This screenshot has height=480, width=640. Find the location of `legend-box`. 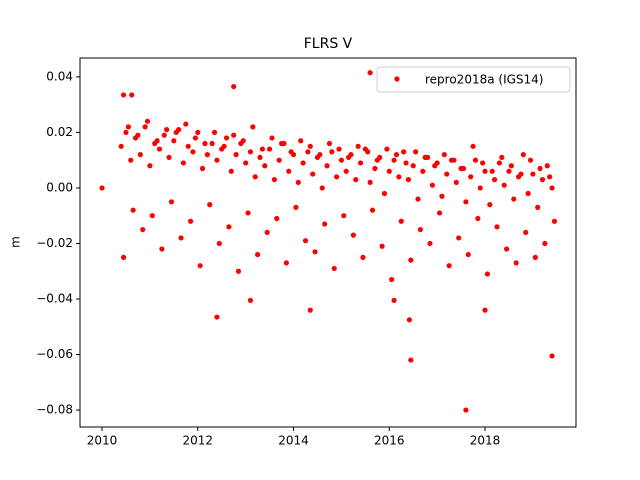

legend-box is located at coordinates (473, 79).